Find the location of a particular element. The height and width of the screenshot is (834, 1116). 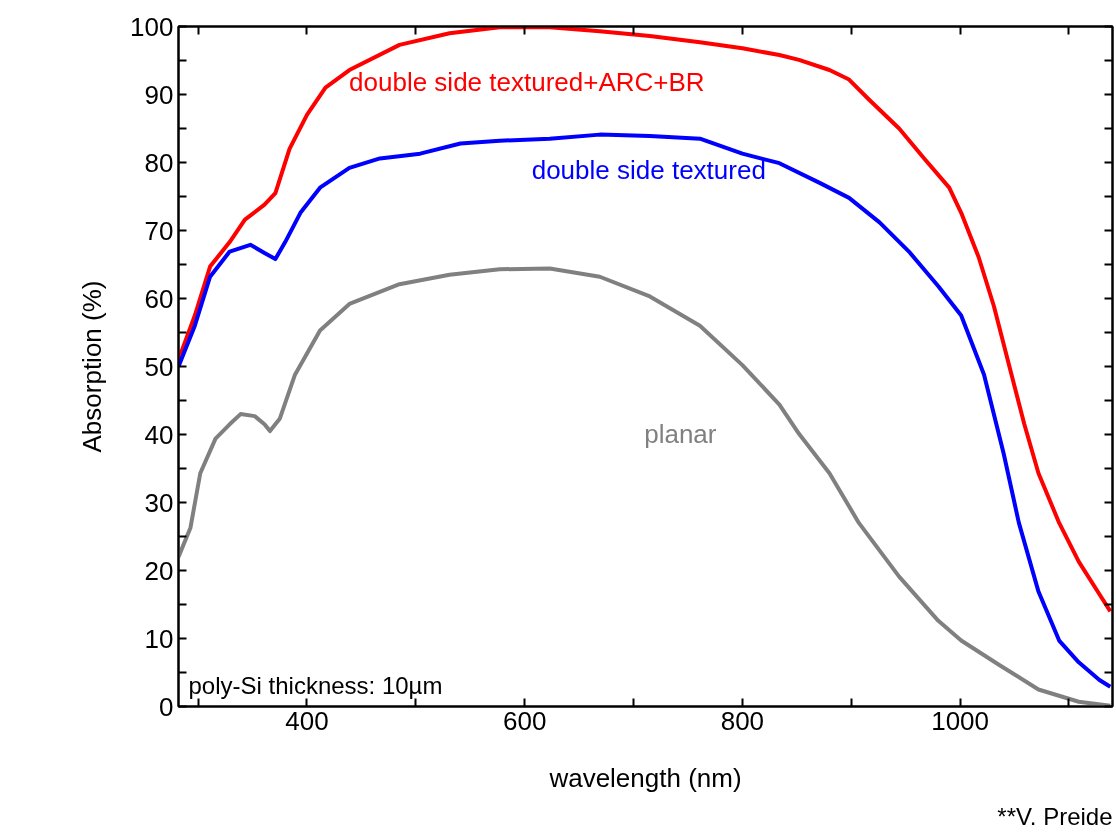

y-axis-title: Absorption (%) is located at coordinates (92, 366).